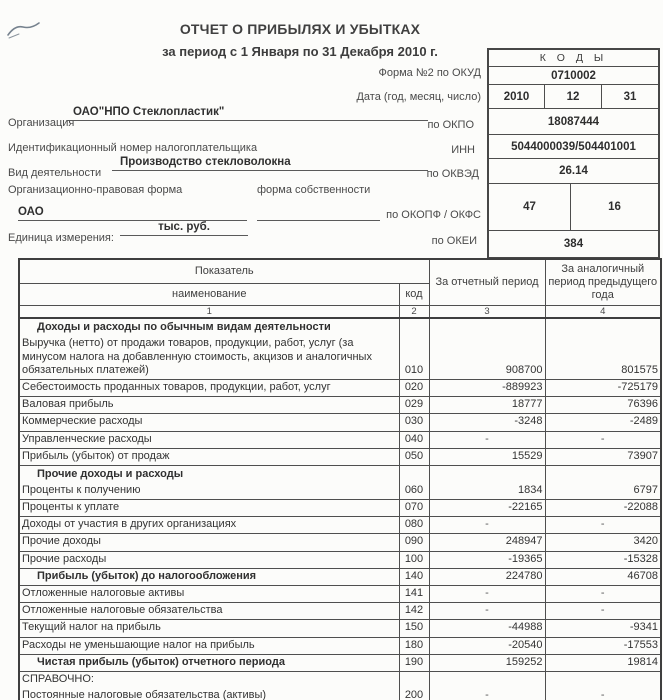 This screenshot has height=700, width=663. I want to click on legal-form-label: Организационно-правовая форма, so click(95, 190).